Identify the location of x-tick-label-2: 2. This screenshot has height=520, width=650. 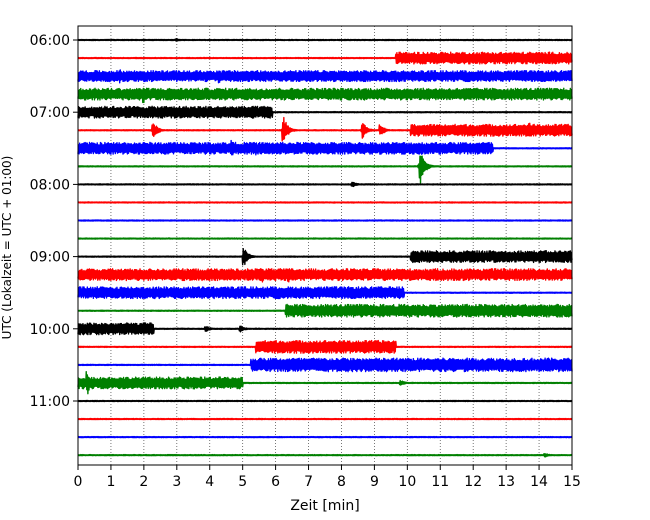
(143, 482).